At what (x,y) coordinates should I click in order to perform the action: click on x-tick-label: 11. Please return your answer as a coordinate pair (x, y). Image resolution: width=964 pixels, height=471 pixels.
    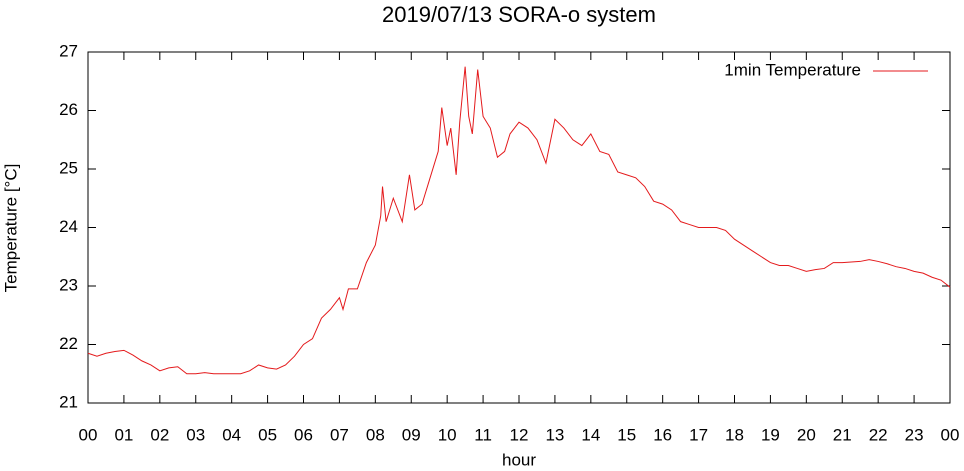
    Looking at the image, I should click on (483, 434).